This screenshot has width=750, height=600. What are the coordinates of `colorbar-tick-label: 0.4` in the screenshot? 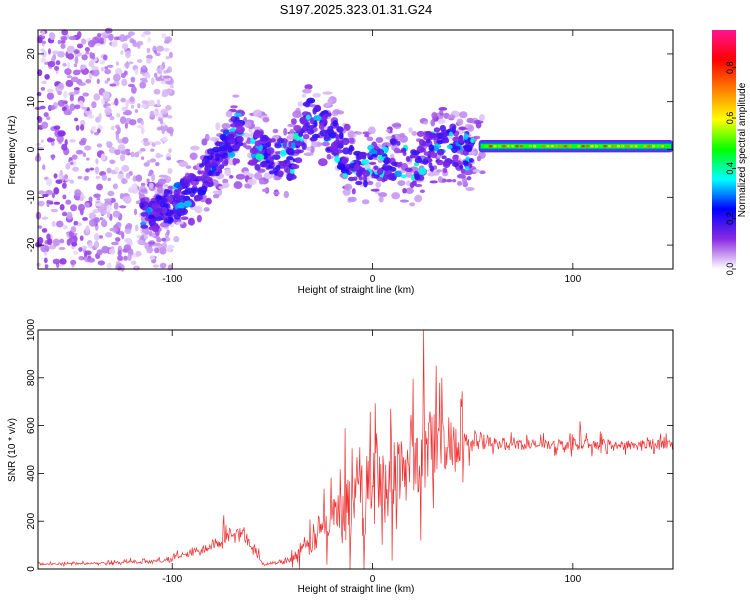 It's located at (730, 168).